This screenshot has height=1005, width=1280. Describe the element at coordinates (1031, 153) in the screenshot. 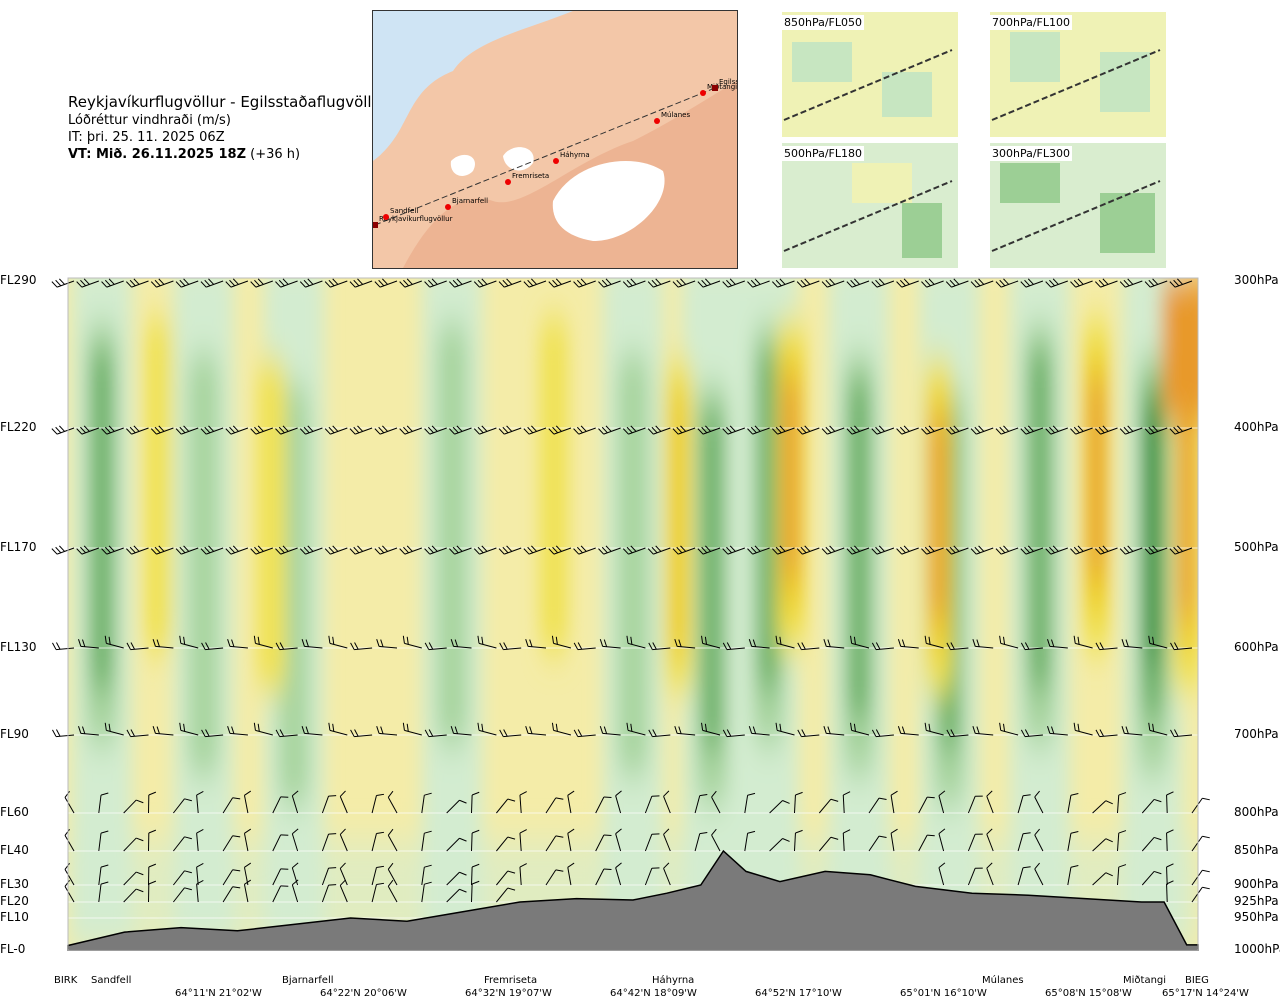

I see `minimap-label: 300hPa/FL300` at that location.